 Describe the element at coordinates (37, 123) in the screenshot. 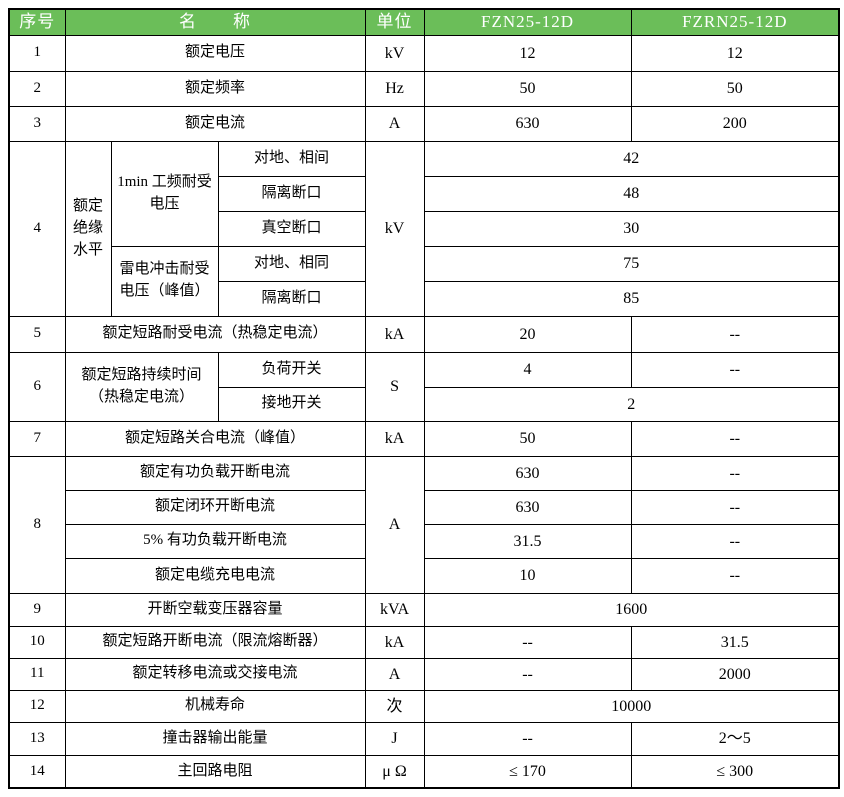

I see `row3-no: 3` at that location.